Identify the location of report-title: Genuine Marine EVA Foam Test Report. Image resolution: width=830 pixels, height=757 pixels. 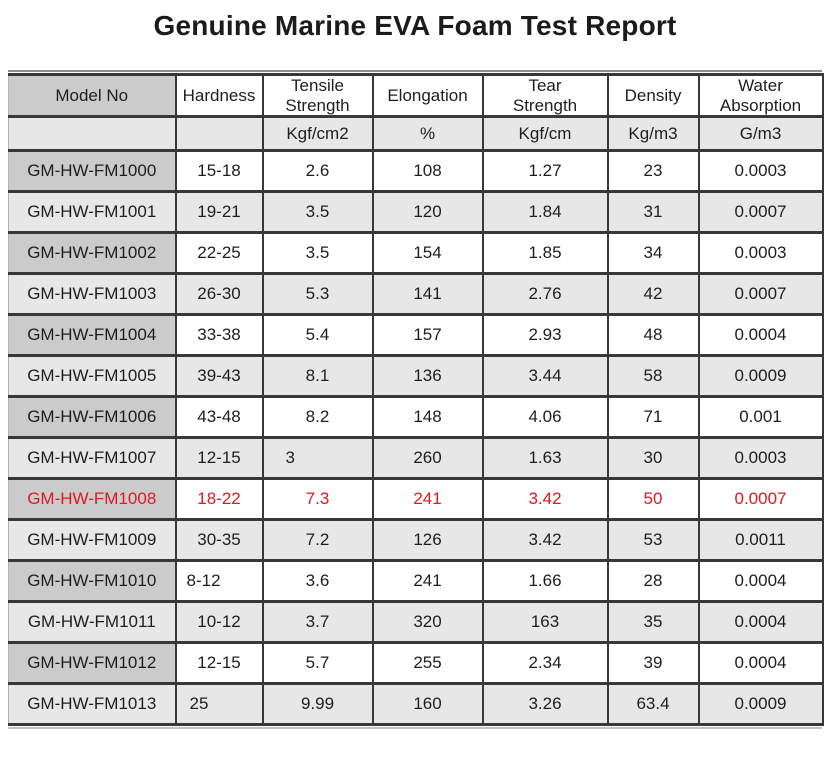
(415, 25).